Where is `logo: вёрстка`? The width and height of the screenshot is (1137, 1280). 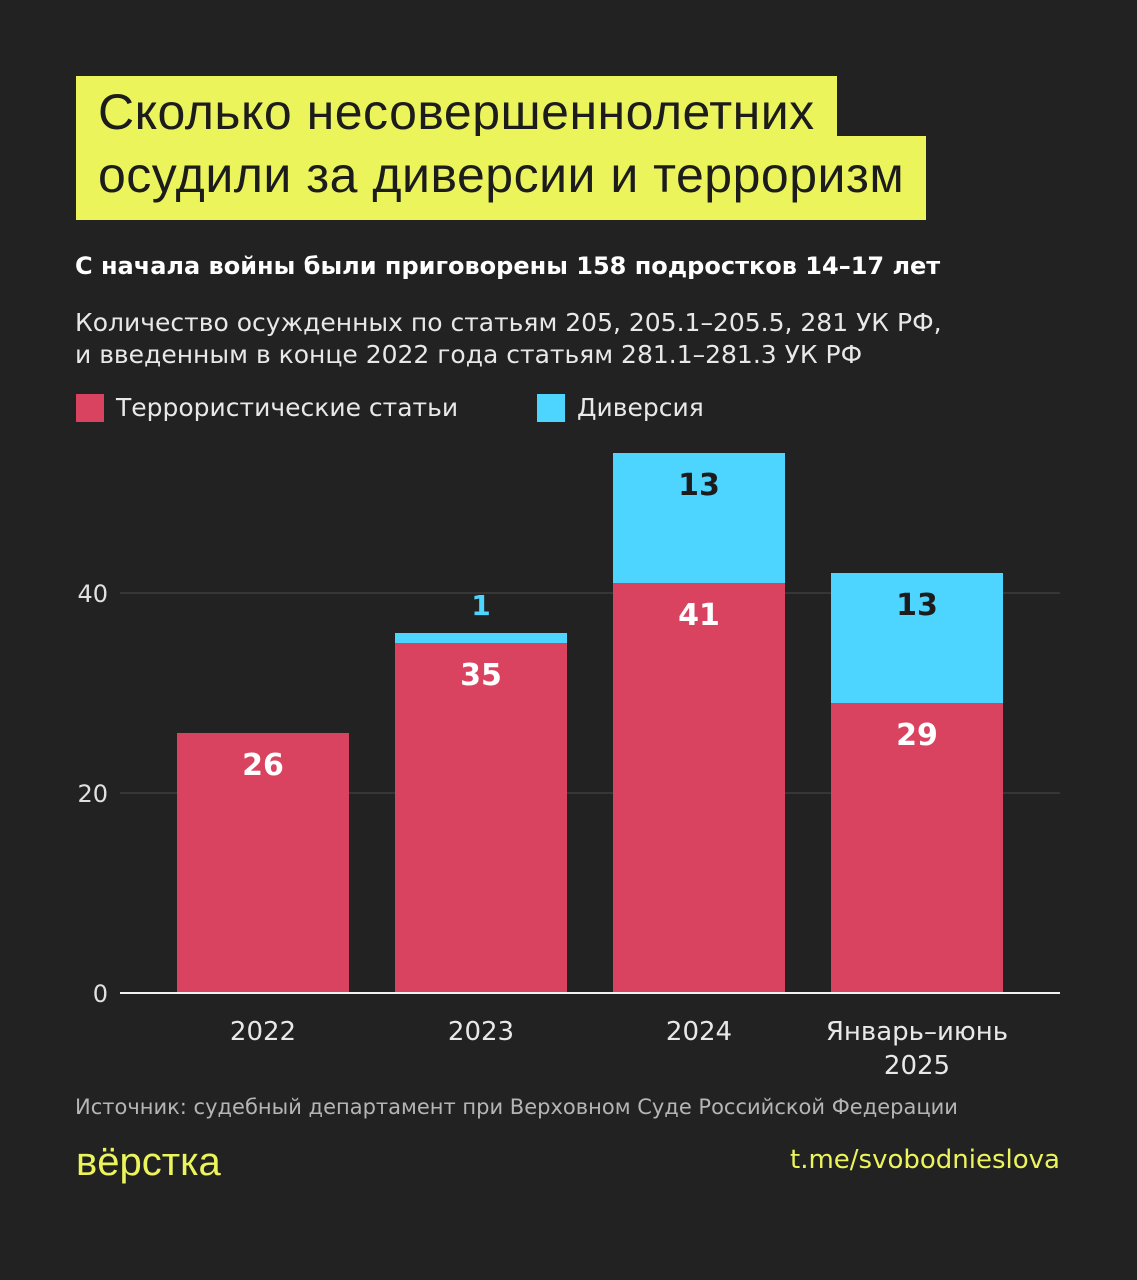 logo: вёрстка is located at coordinates (148, 1162).